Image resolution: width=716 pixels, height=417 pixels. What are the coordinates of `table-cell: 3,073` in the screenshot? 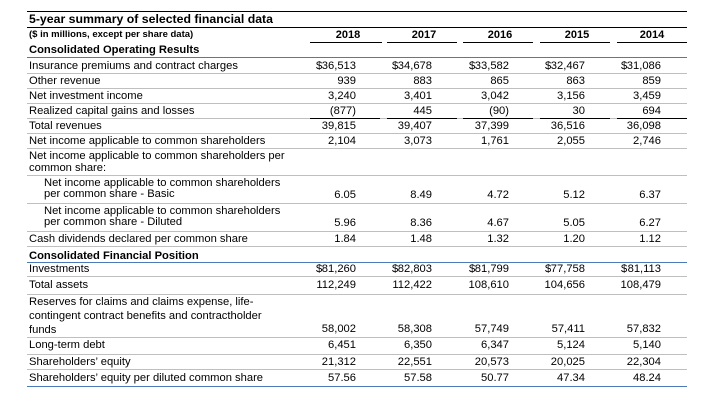 It's located at (418, 141).